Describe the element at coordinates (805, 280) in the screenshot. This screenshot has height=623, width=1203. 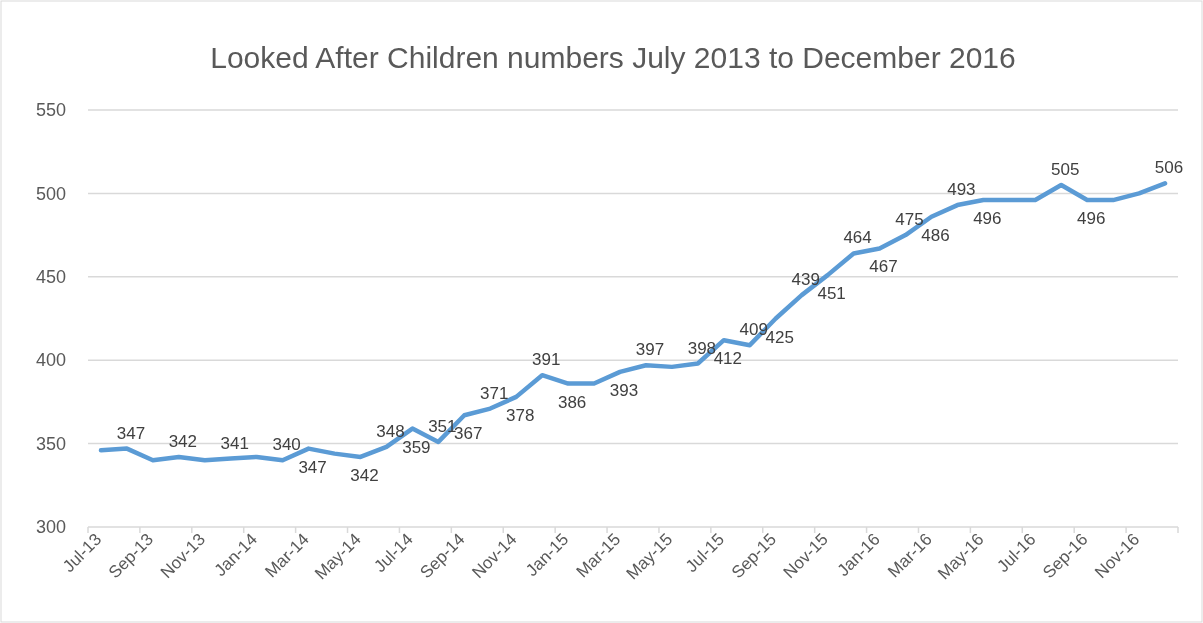
I see `data-label: 439` at that location.